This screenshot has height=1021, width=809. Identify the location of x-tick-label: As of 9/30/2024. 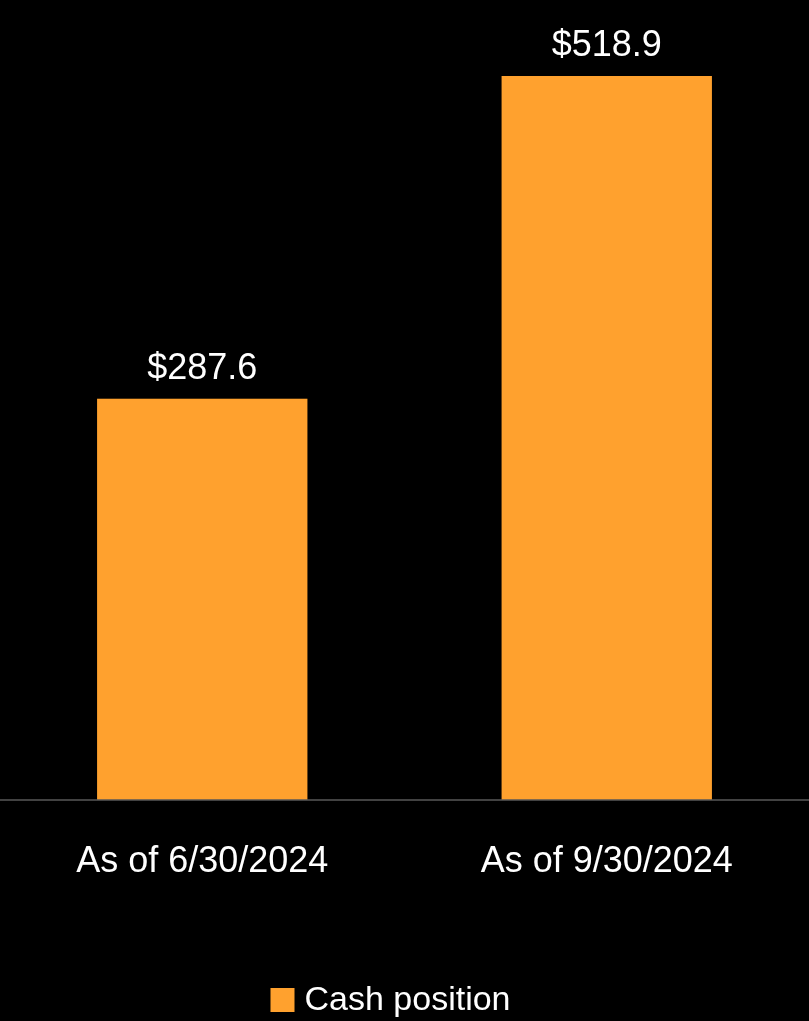
(606, 859).